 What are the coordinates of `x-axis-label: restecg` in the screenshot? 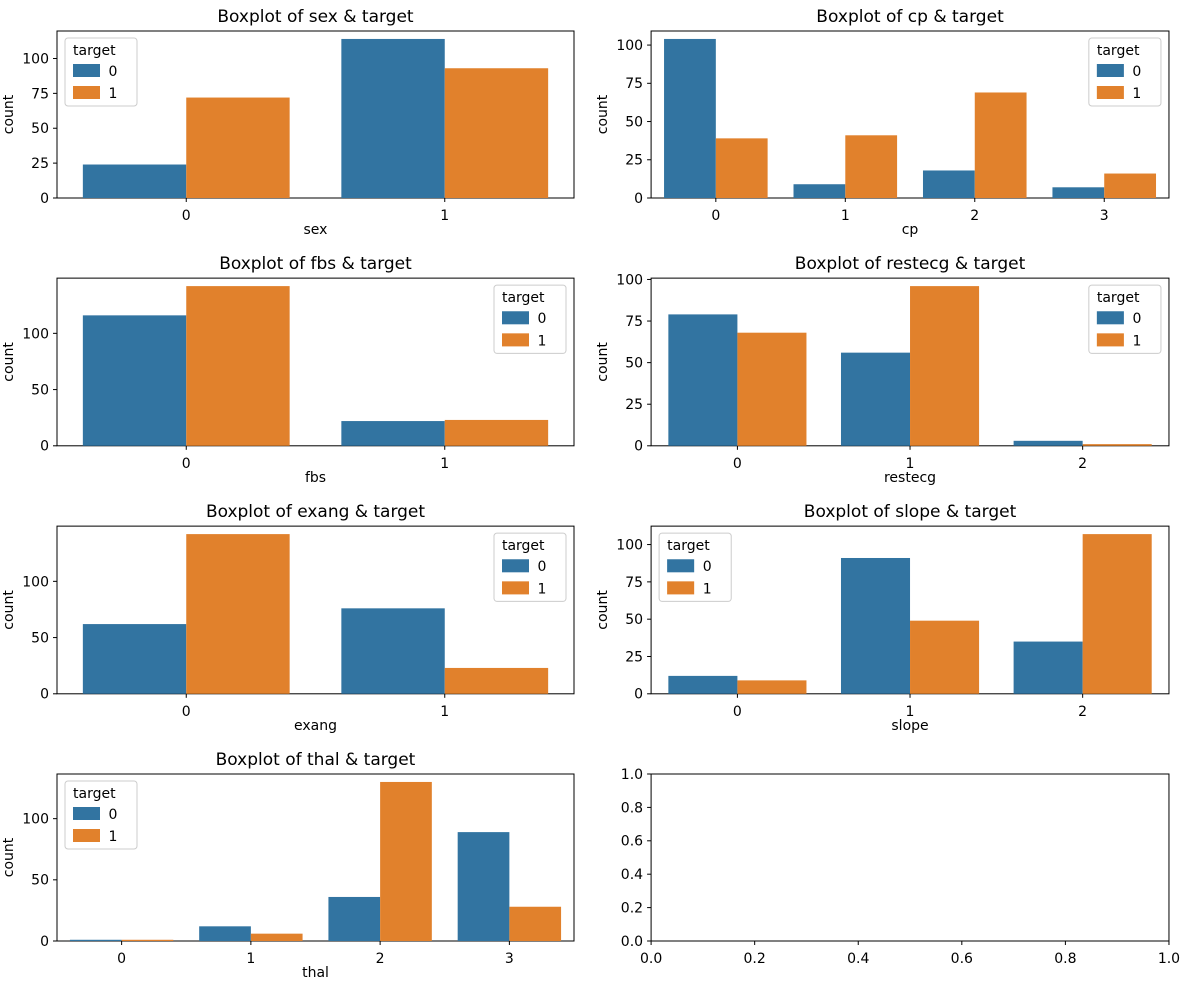 It's located at (910, 478).